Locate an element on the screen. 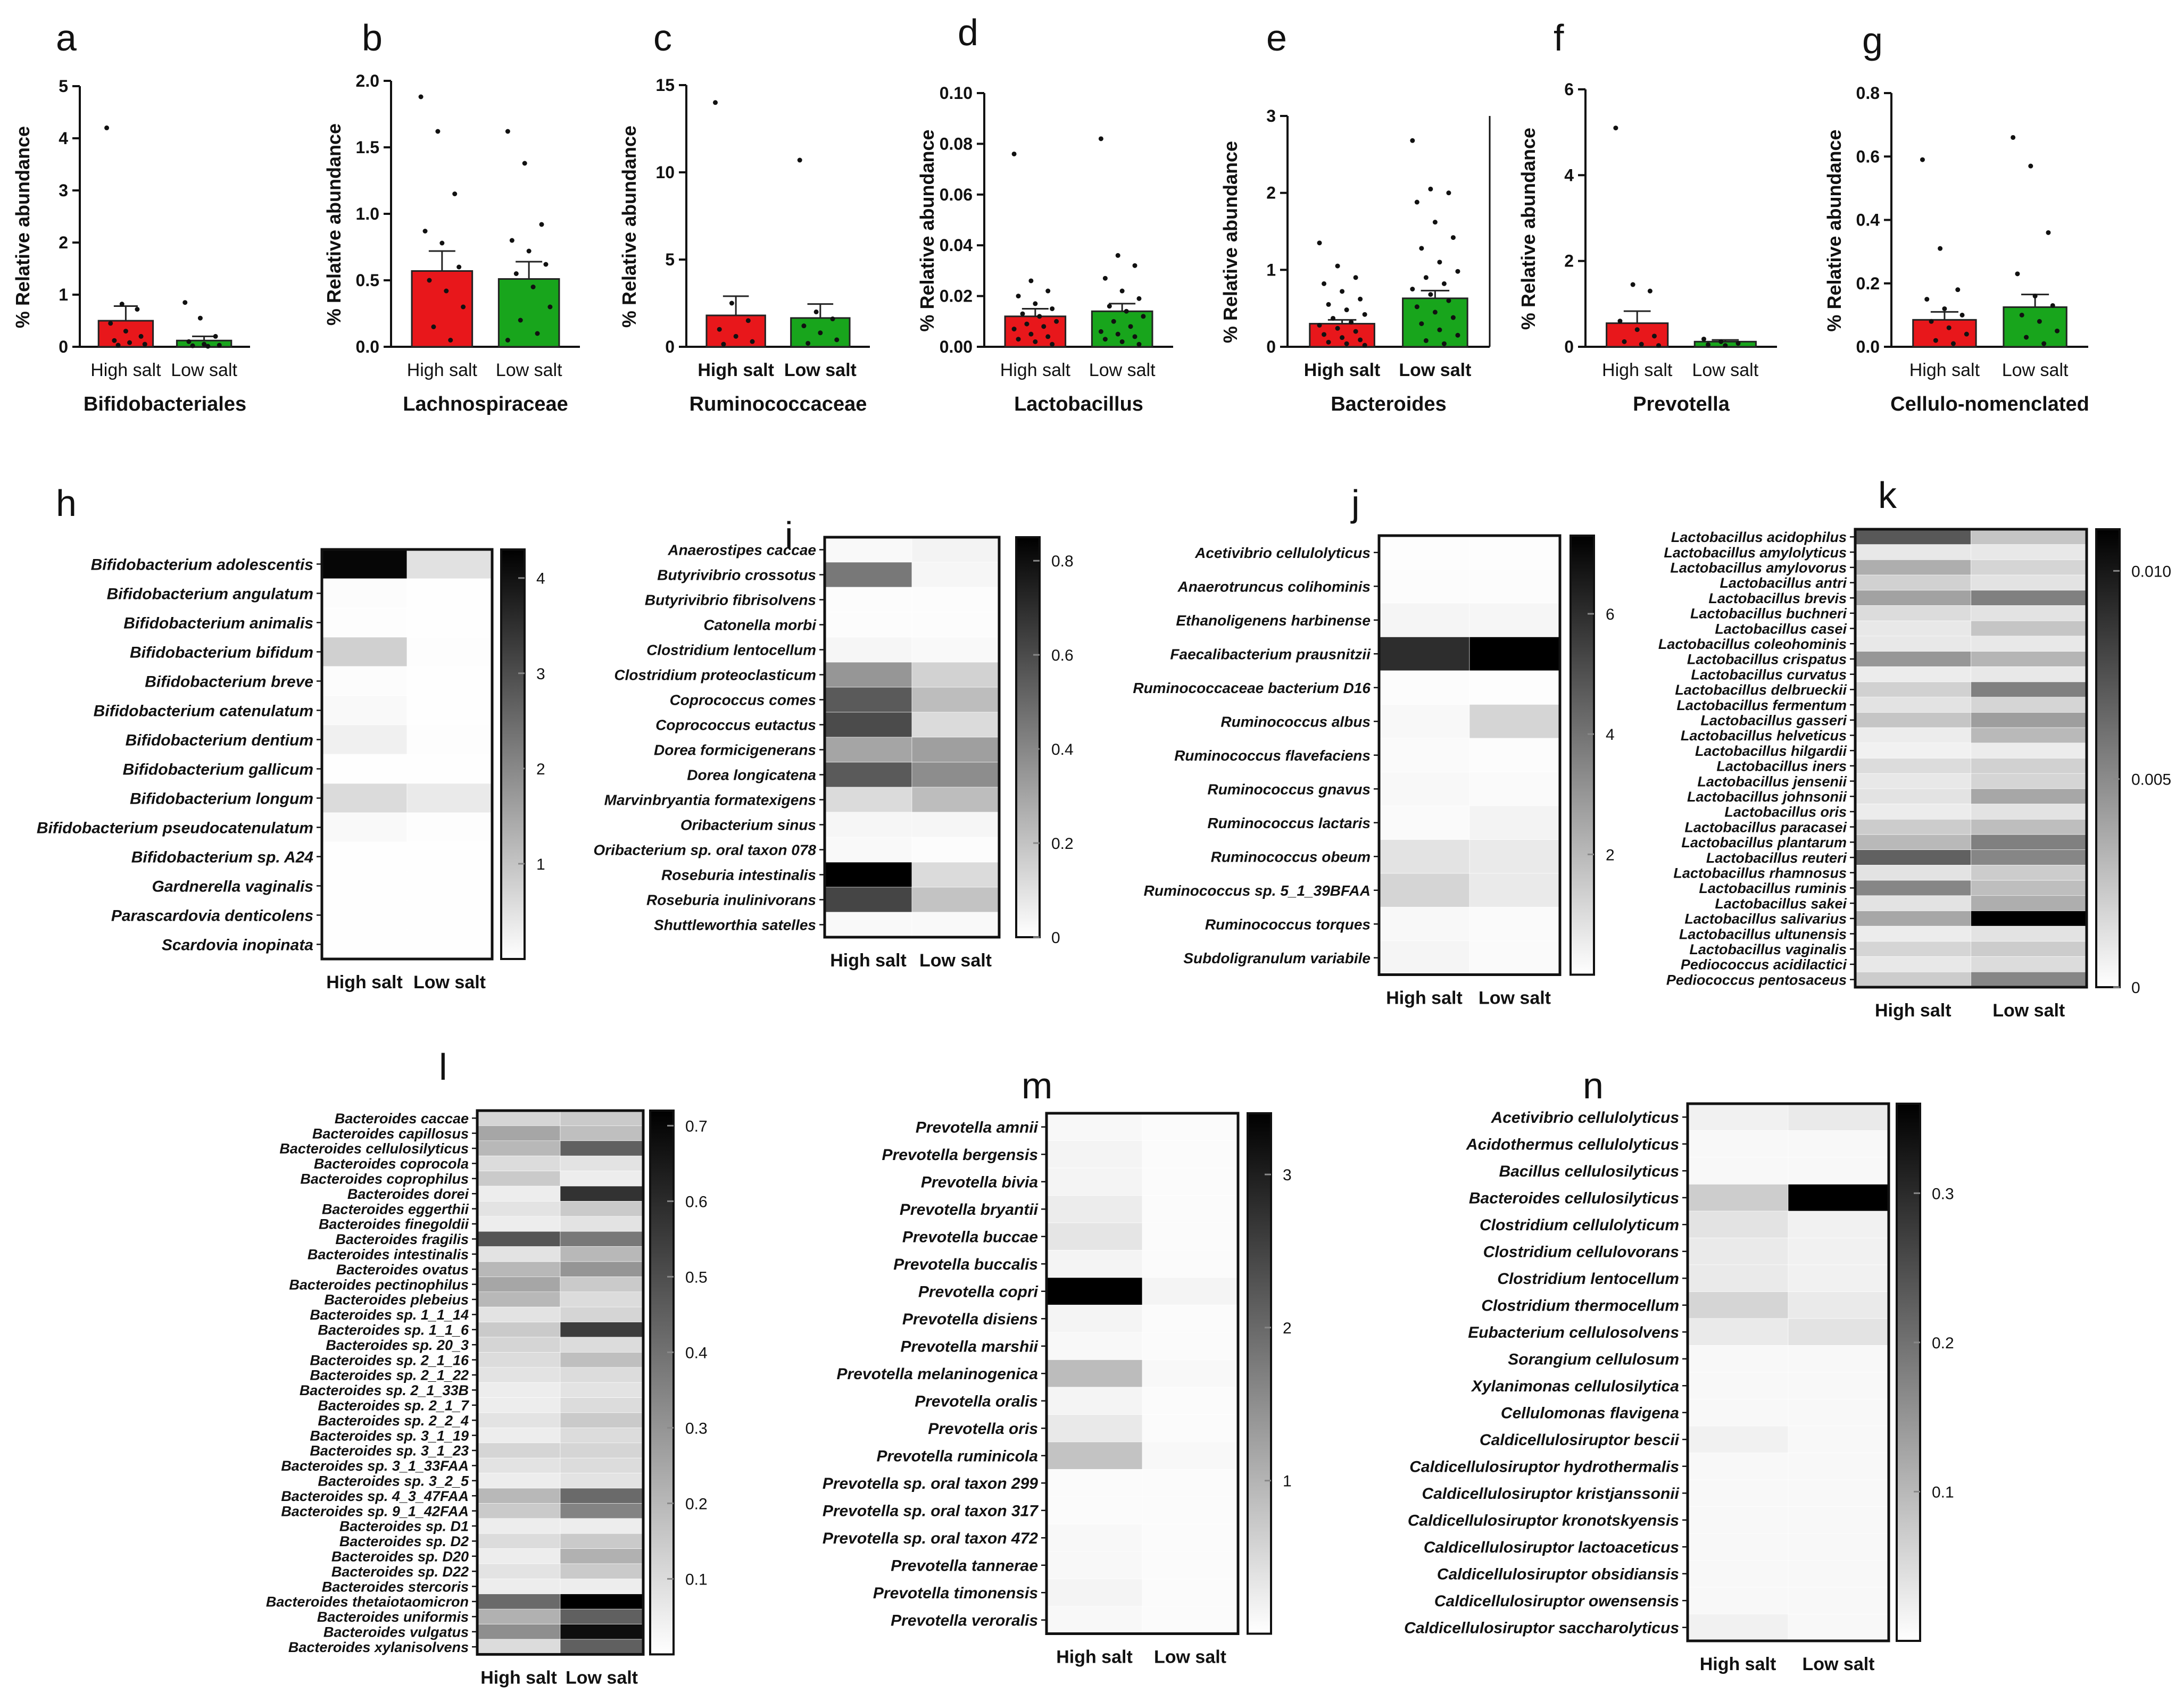 The width and height of the screenshot is (2184, 1693). x-tick-label-e: High salt is located at coordinates (1343, 370).